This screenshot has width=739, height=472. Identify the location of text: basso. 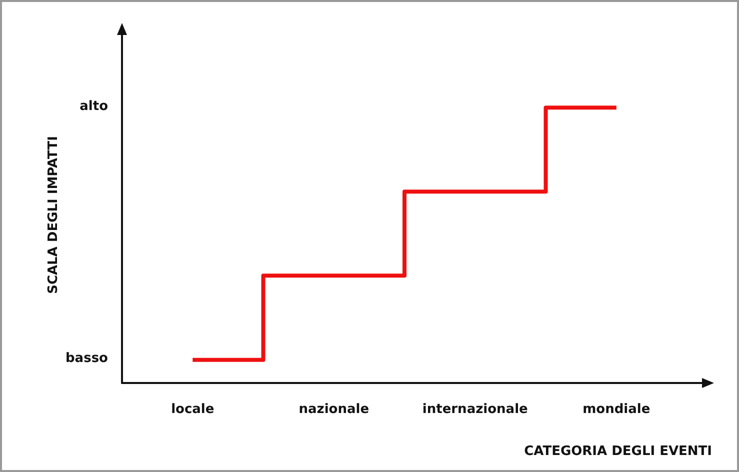
(87, 358).